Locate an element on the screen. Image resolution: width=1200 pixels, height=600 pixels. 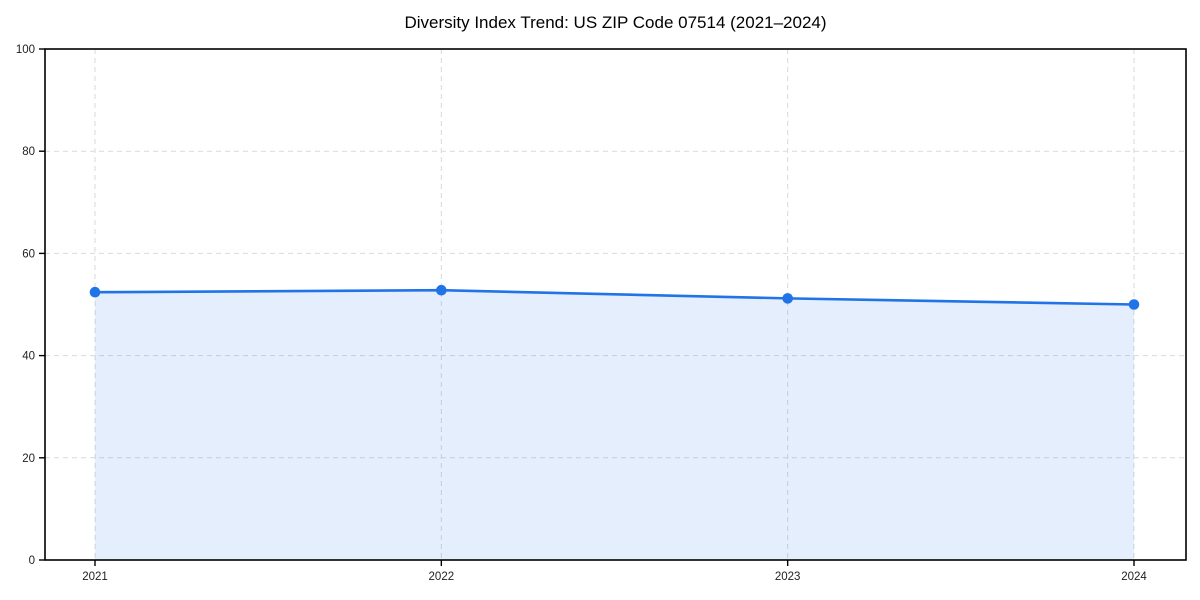
y-tick-label: 60 is located at coordinates (28, 254).